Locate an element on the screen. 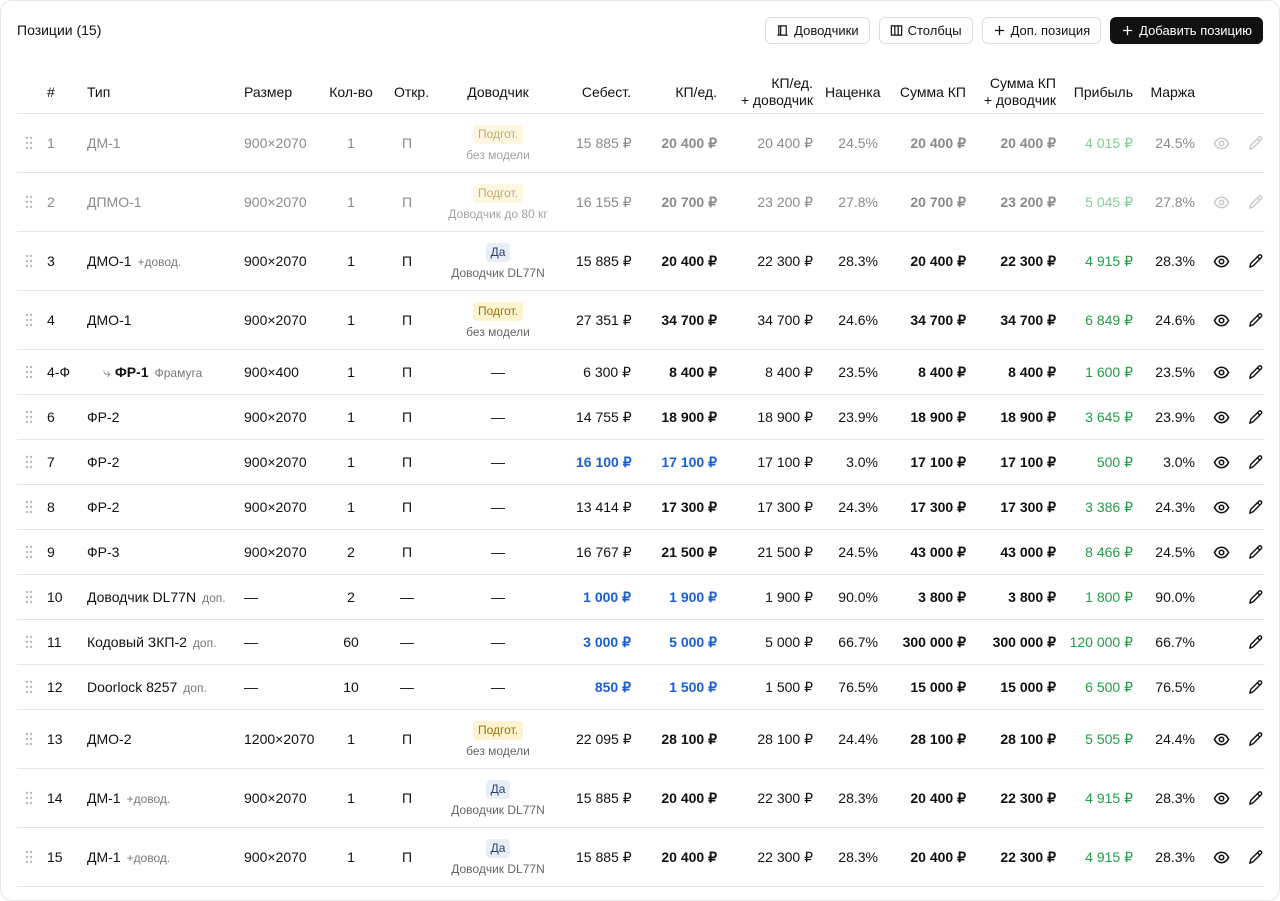  margin-value: 28.3% is located at coordinates (1175, 261).